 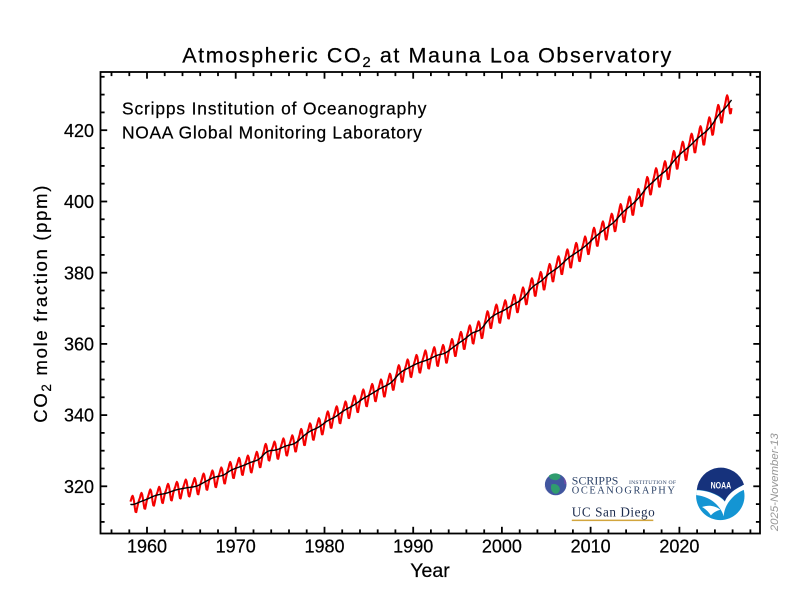 I want to click on svg-text: NOAA, so click(x=721, y=485).